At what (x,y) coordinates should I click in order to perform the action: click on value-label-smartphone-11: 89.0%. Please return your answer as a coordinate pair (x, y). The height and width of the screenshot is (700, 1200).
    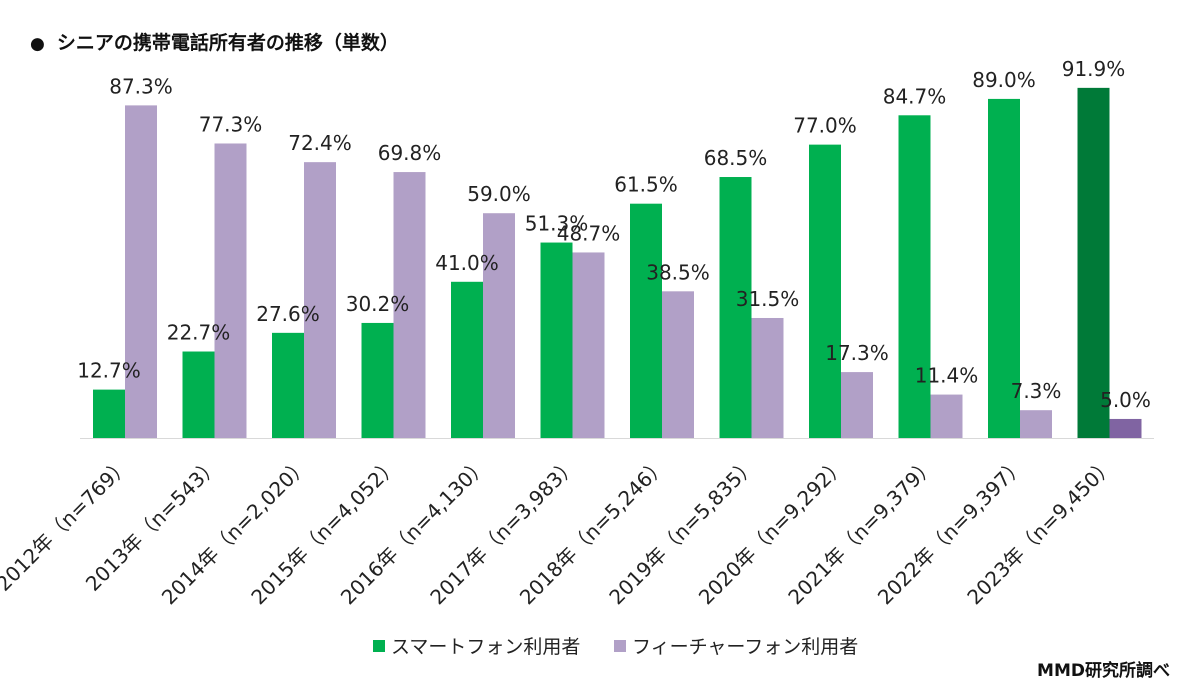
    Looking at the image, I should click on (1004, 80).